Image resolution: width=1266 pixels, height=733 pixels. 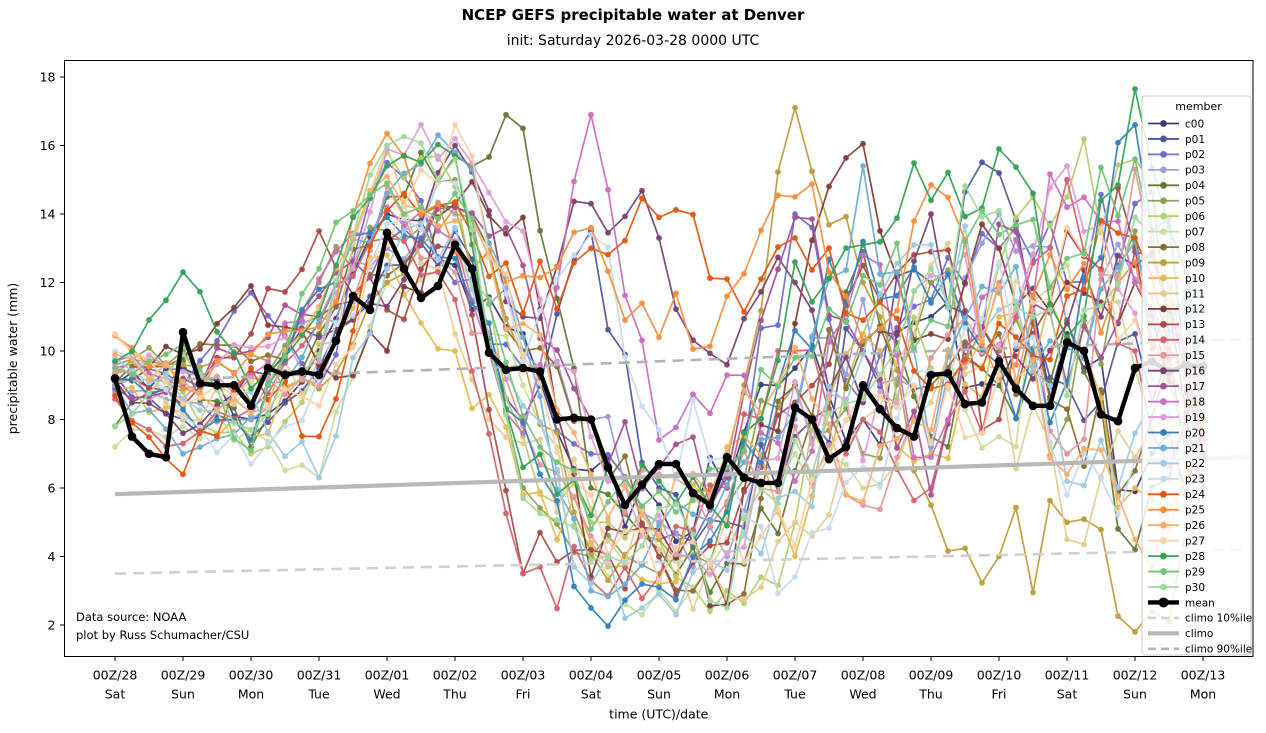 What do you see at coordinates (642, 579) in the screenshot?
I see `member-marker-p10` at bounding box center [642, 579].